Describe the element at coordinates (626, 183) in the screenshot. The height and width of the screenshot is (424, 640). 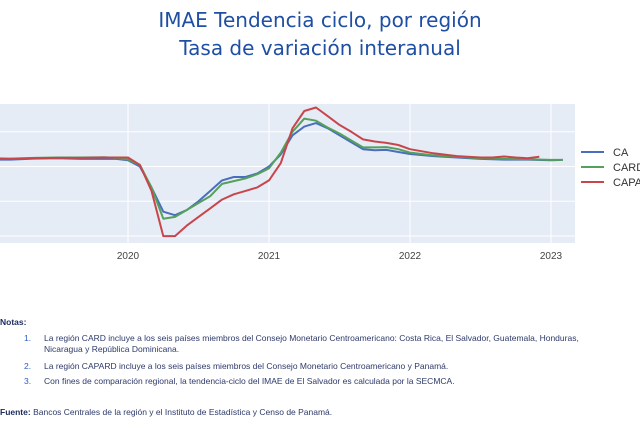
I see `legend-label: CAPARD` at that location.